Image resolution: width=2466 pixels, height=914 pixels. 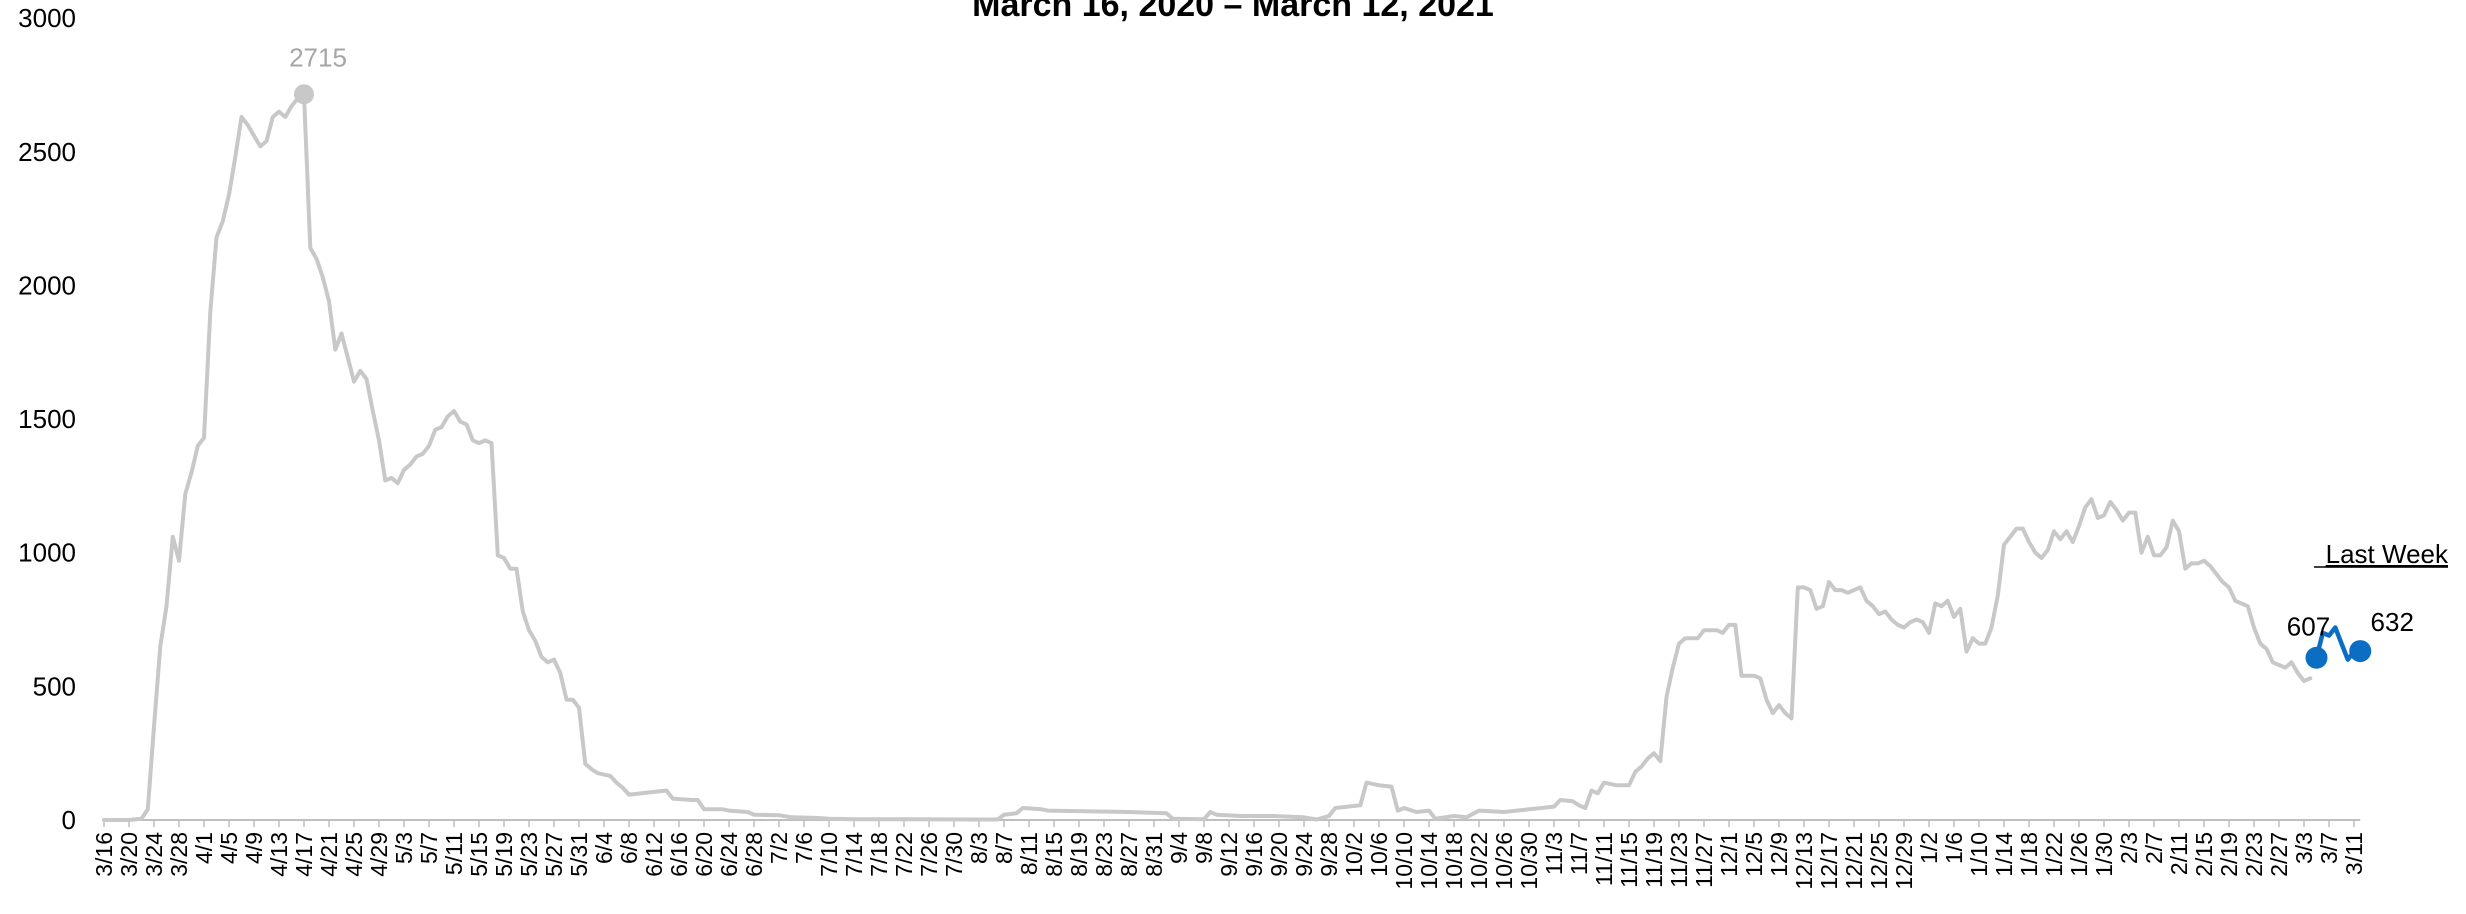 I want to click on x-tick-label: 2/19, so click(x=2229, y=854).